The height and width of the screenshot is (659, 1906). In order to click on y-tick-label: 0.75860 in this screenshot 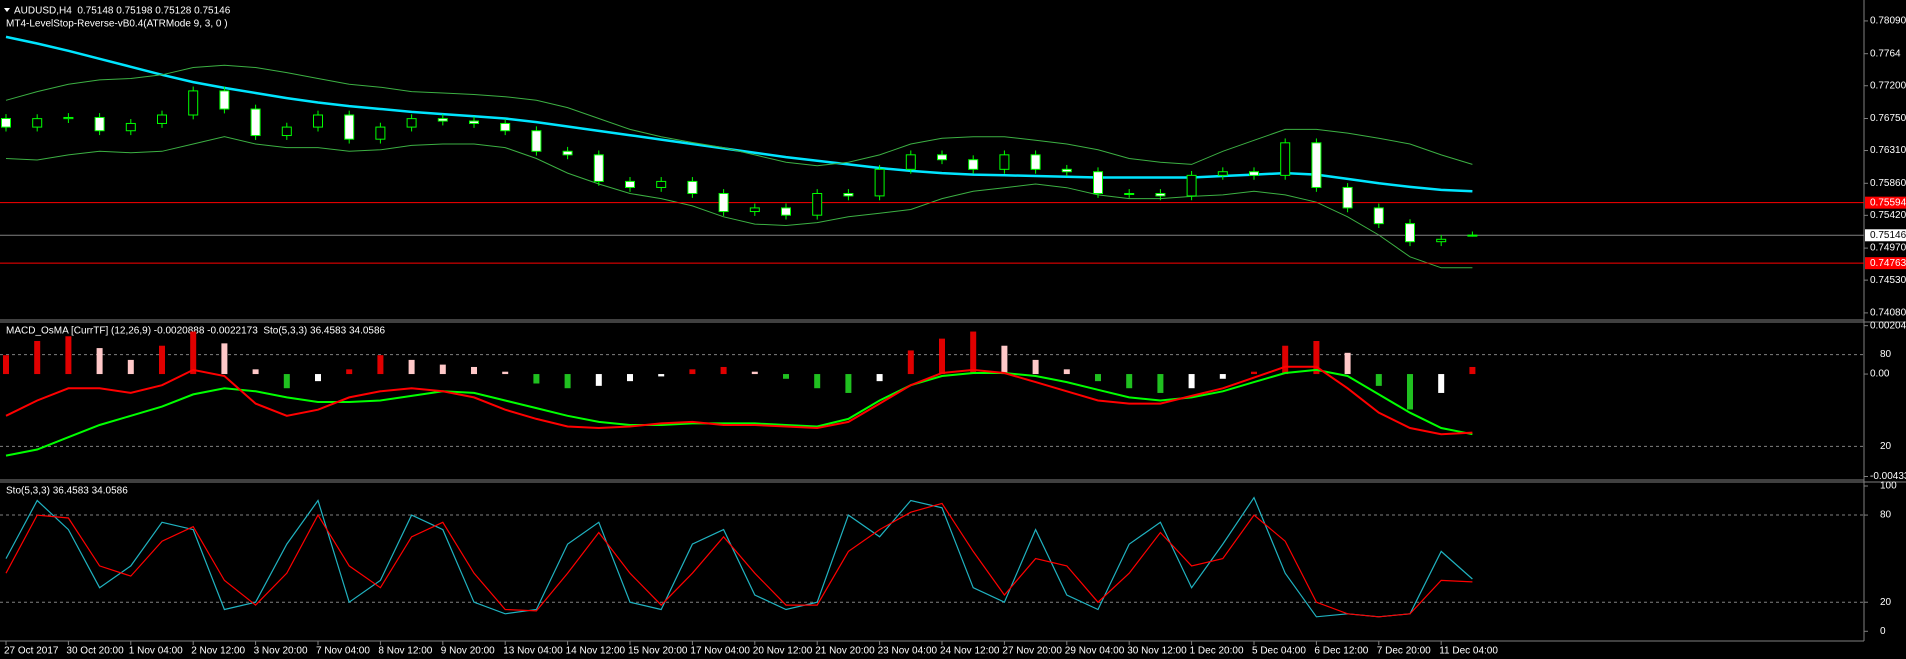, I will do `click(1888, 183)`.